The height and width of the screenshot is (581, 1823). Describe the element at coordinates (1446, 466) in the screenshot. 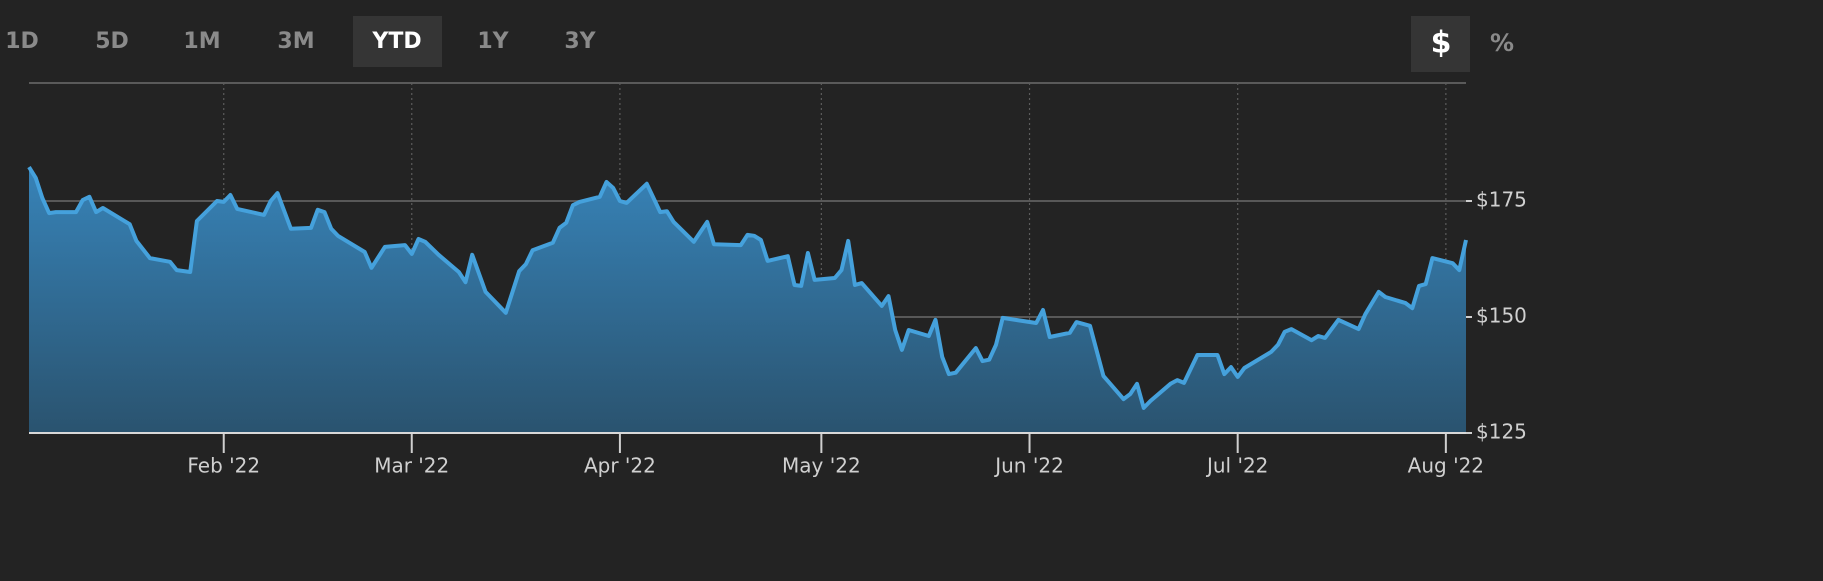

I see `x-tick-label: Aug '22` at that location.